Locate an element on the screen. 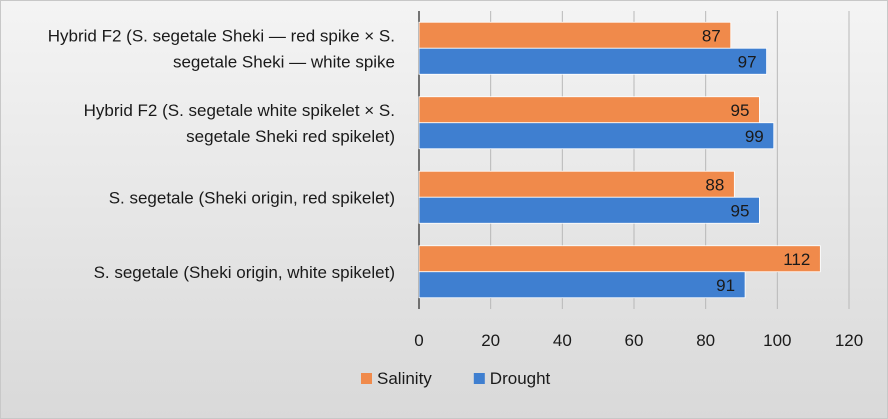 The image size is (888, 419). x-tick-label-120: 120 is located at coordinates (849, 340).